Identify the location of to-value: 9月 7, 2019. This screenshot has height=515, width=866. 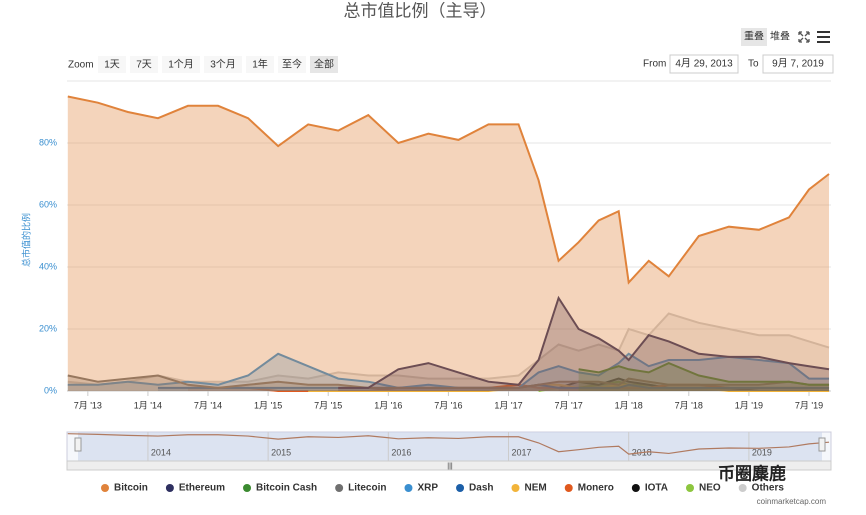
(798, 64).